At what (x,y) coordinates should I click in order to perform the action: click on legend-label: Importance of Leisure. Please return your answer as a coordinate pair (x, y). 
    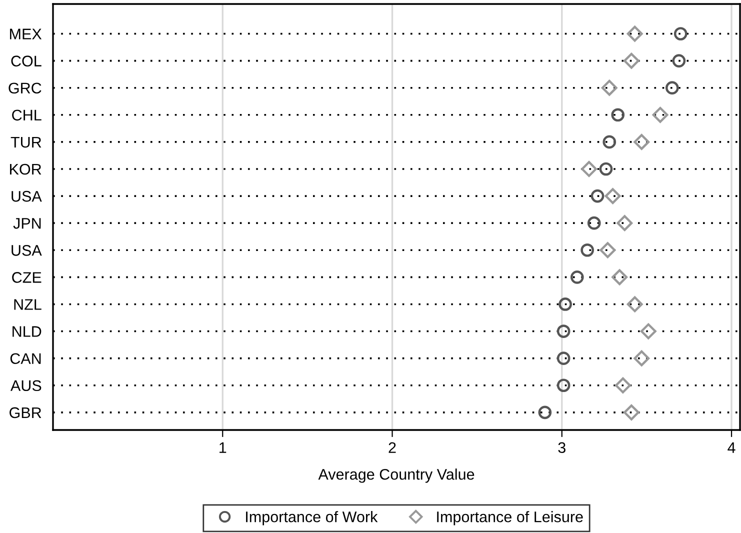
    Looking at the image, I should click on (510, 518).